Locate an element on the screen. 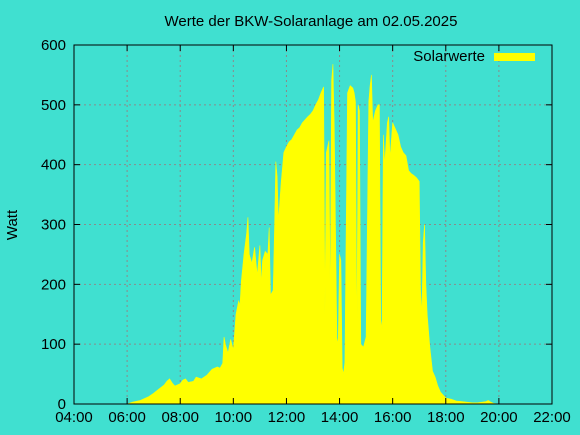 This screenshot has height=435, width=580. x-tick-label: 08:00 is located at coordinates (180, 417).